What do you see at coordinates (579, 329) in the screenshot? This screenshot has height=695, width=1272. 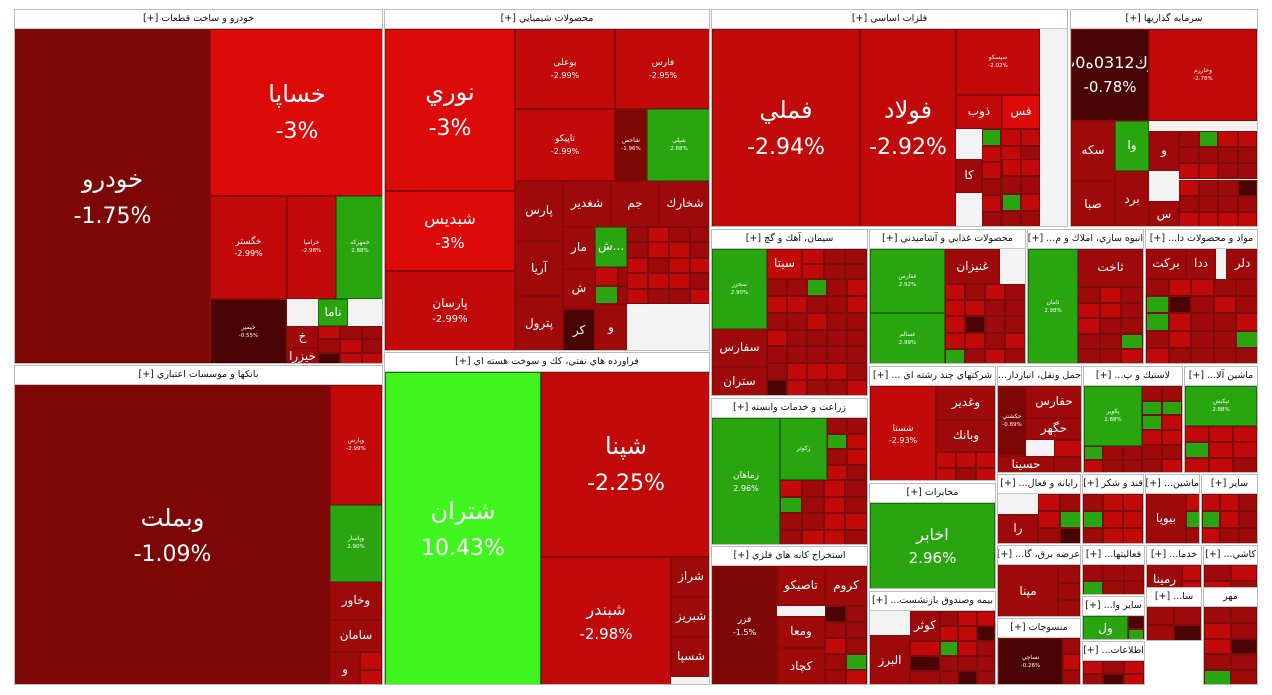 I see `stock-tile-kr: كر` at bounding box center [579, 329].